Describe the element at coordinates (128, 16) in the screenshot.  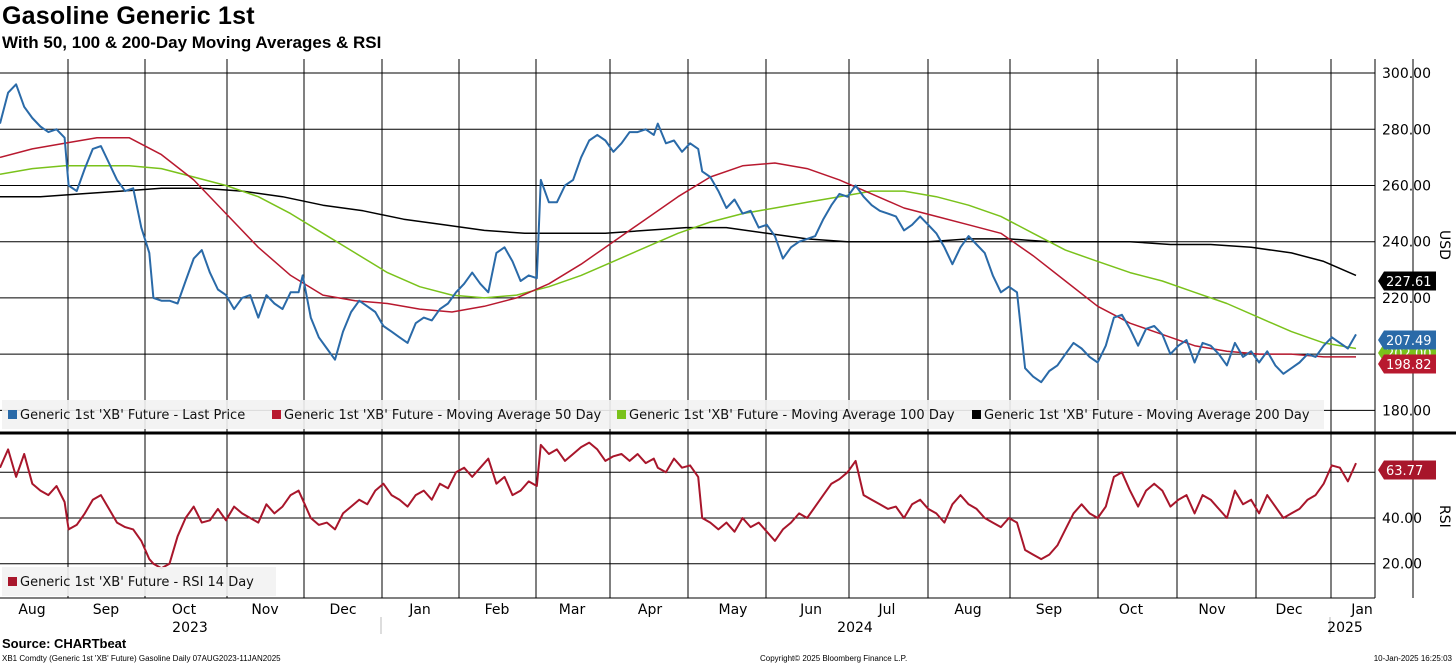
I see `chart-title: Gasoline Generic 1st` at that location.